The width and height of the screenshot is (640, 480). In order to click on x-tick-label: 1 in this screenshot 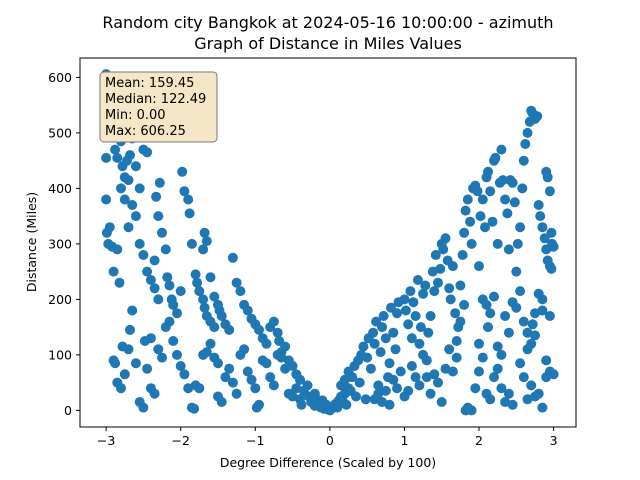, I will do `click(404, 440)`.